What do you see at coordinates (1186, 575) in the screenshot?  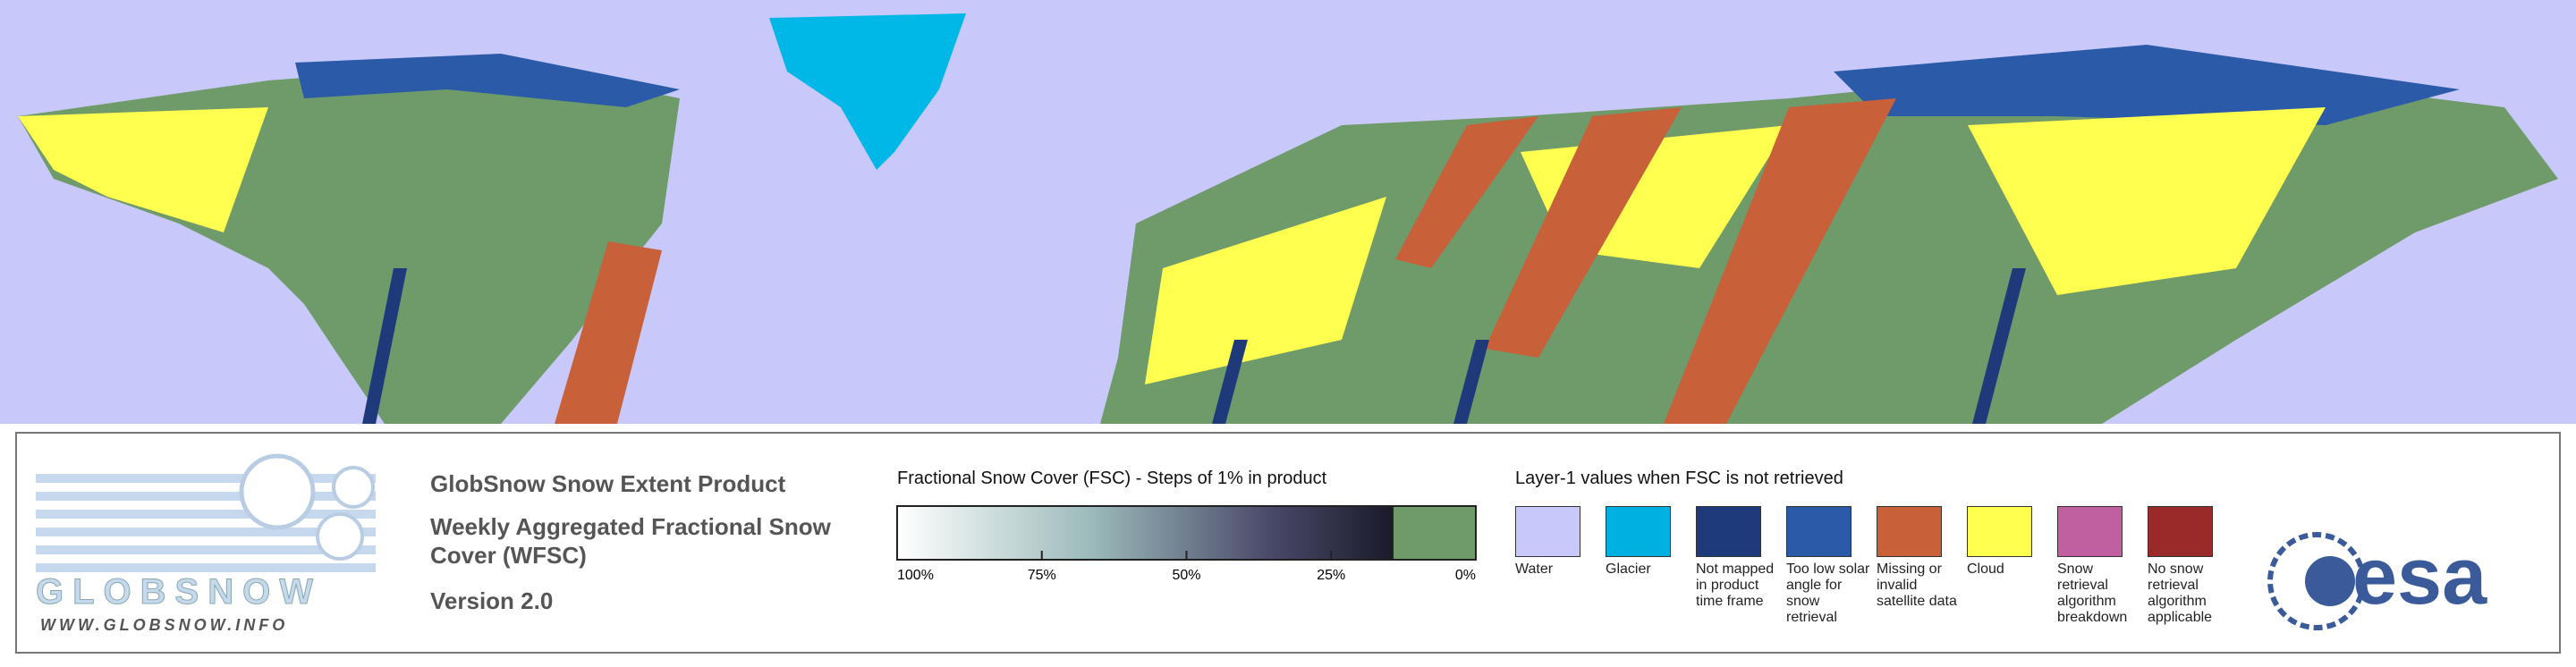 I see `tick-label: 50%` at bounding box center [1186, 575].